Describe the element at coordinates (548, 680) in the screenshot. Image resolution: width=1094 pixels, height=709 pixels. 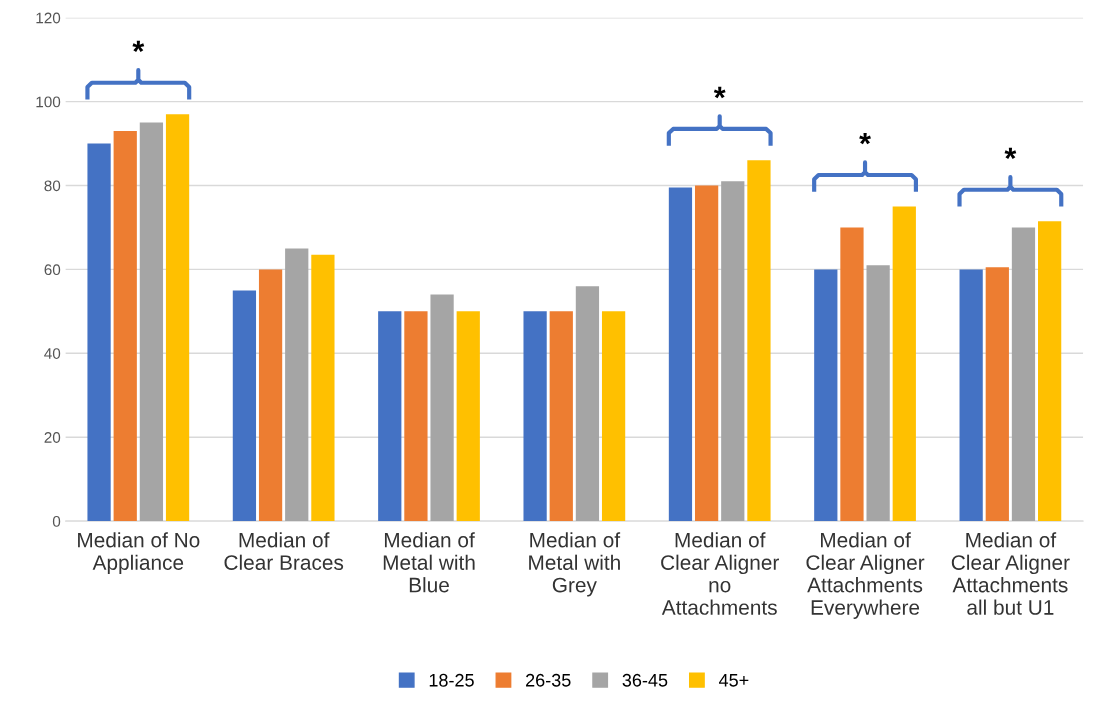
I see `legend-label: 26-35` at that location.